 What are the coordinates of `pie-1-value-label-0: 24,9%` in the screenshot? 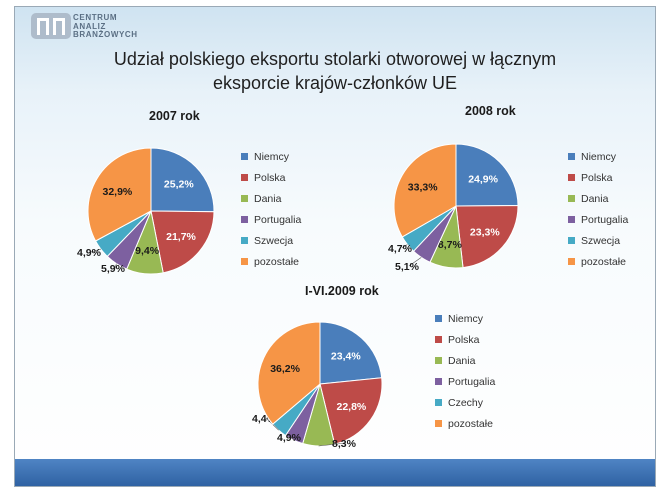 It's located at (483, 180).